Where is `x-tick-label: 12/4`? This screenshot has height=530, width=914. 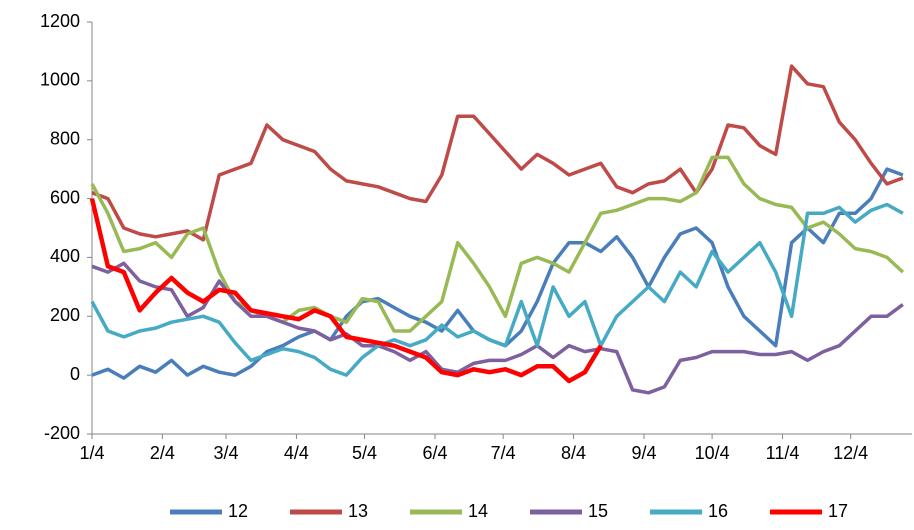
x-tick-label: 12/4 is located at coordinates (850, 453).